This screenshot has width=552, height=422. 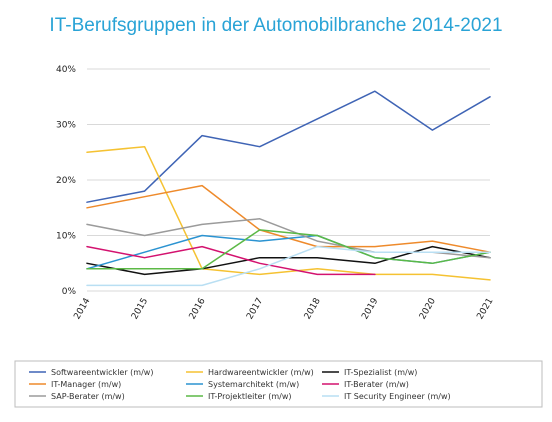 I want to click on legend-label: Hardwareentwickler (m/w), so click(x=261, y=372).